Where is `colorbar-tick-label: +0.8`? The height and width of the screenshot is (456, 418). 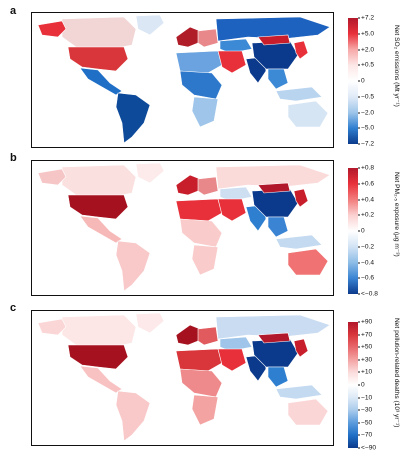 colorbar-tick-label: +0.8 is located at coordinates (366, 168).